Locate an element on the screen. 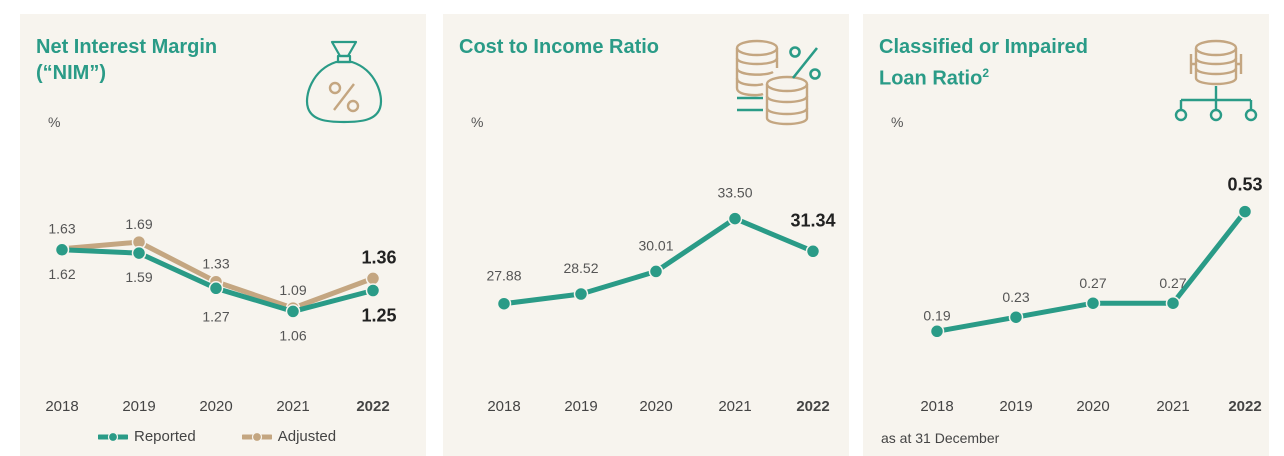 This screenshot has height=456, width=1284. data-label: 1.33 is located at coordinates (215, 264).